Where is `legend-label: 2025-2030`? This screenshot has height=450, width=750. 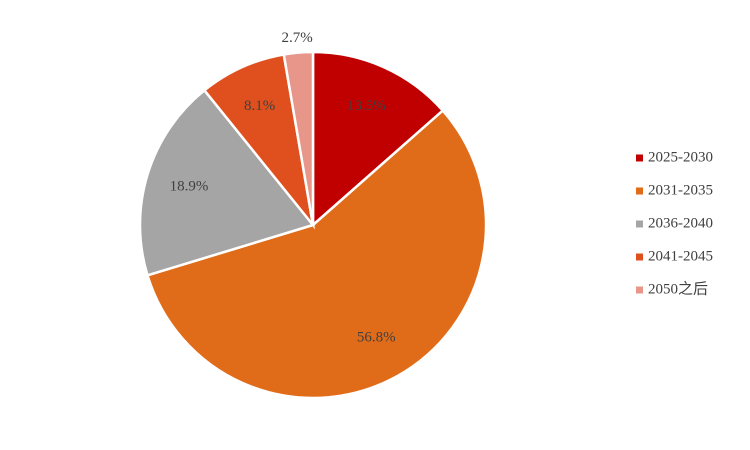
legend-label: 2025-2030 is located at coordinates (680, 157).